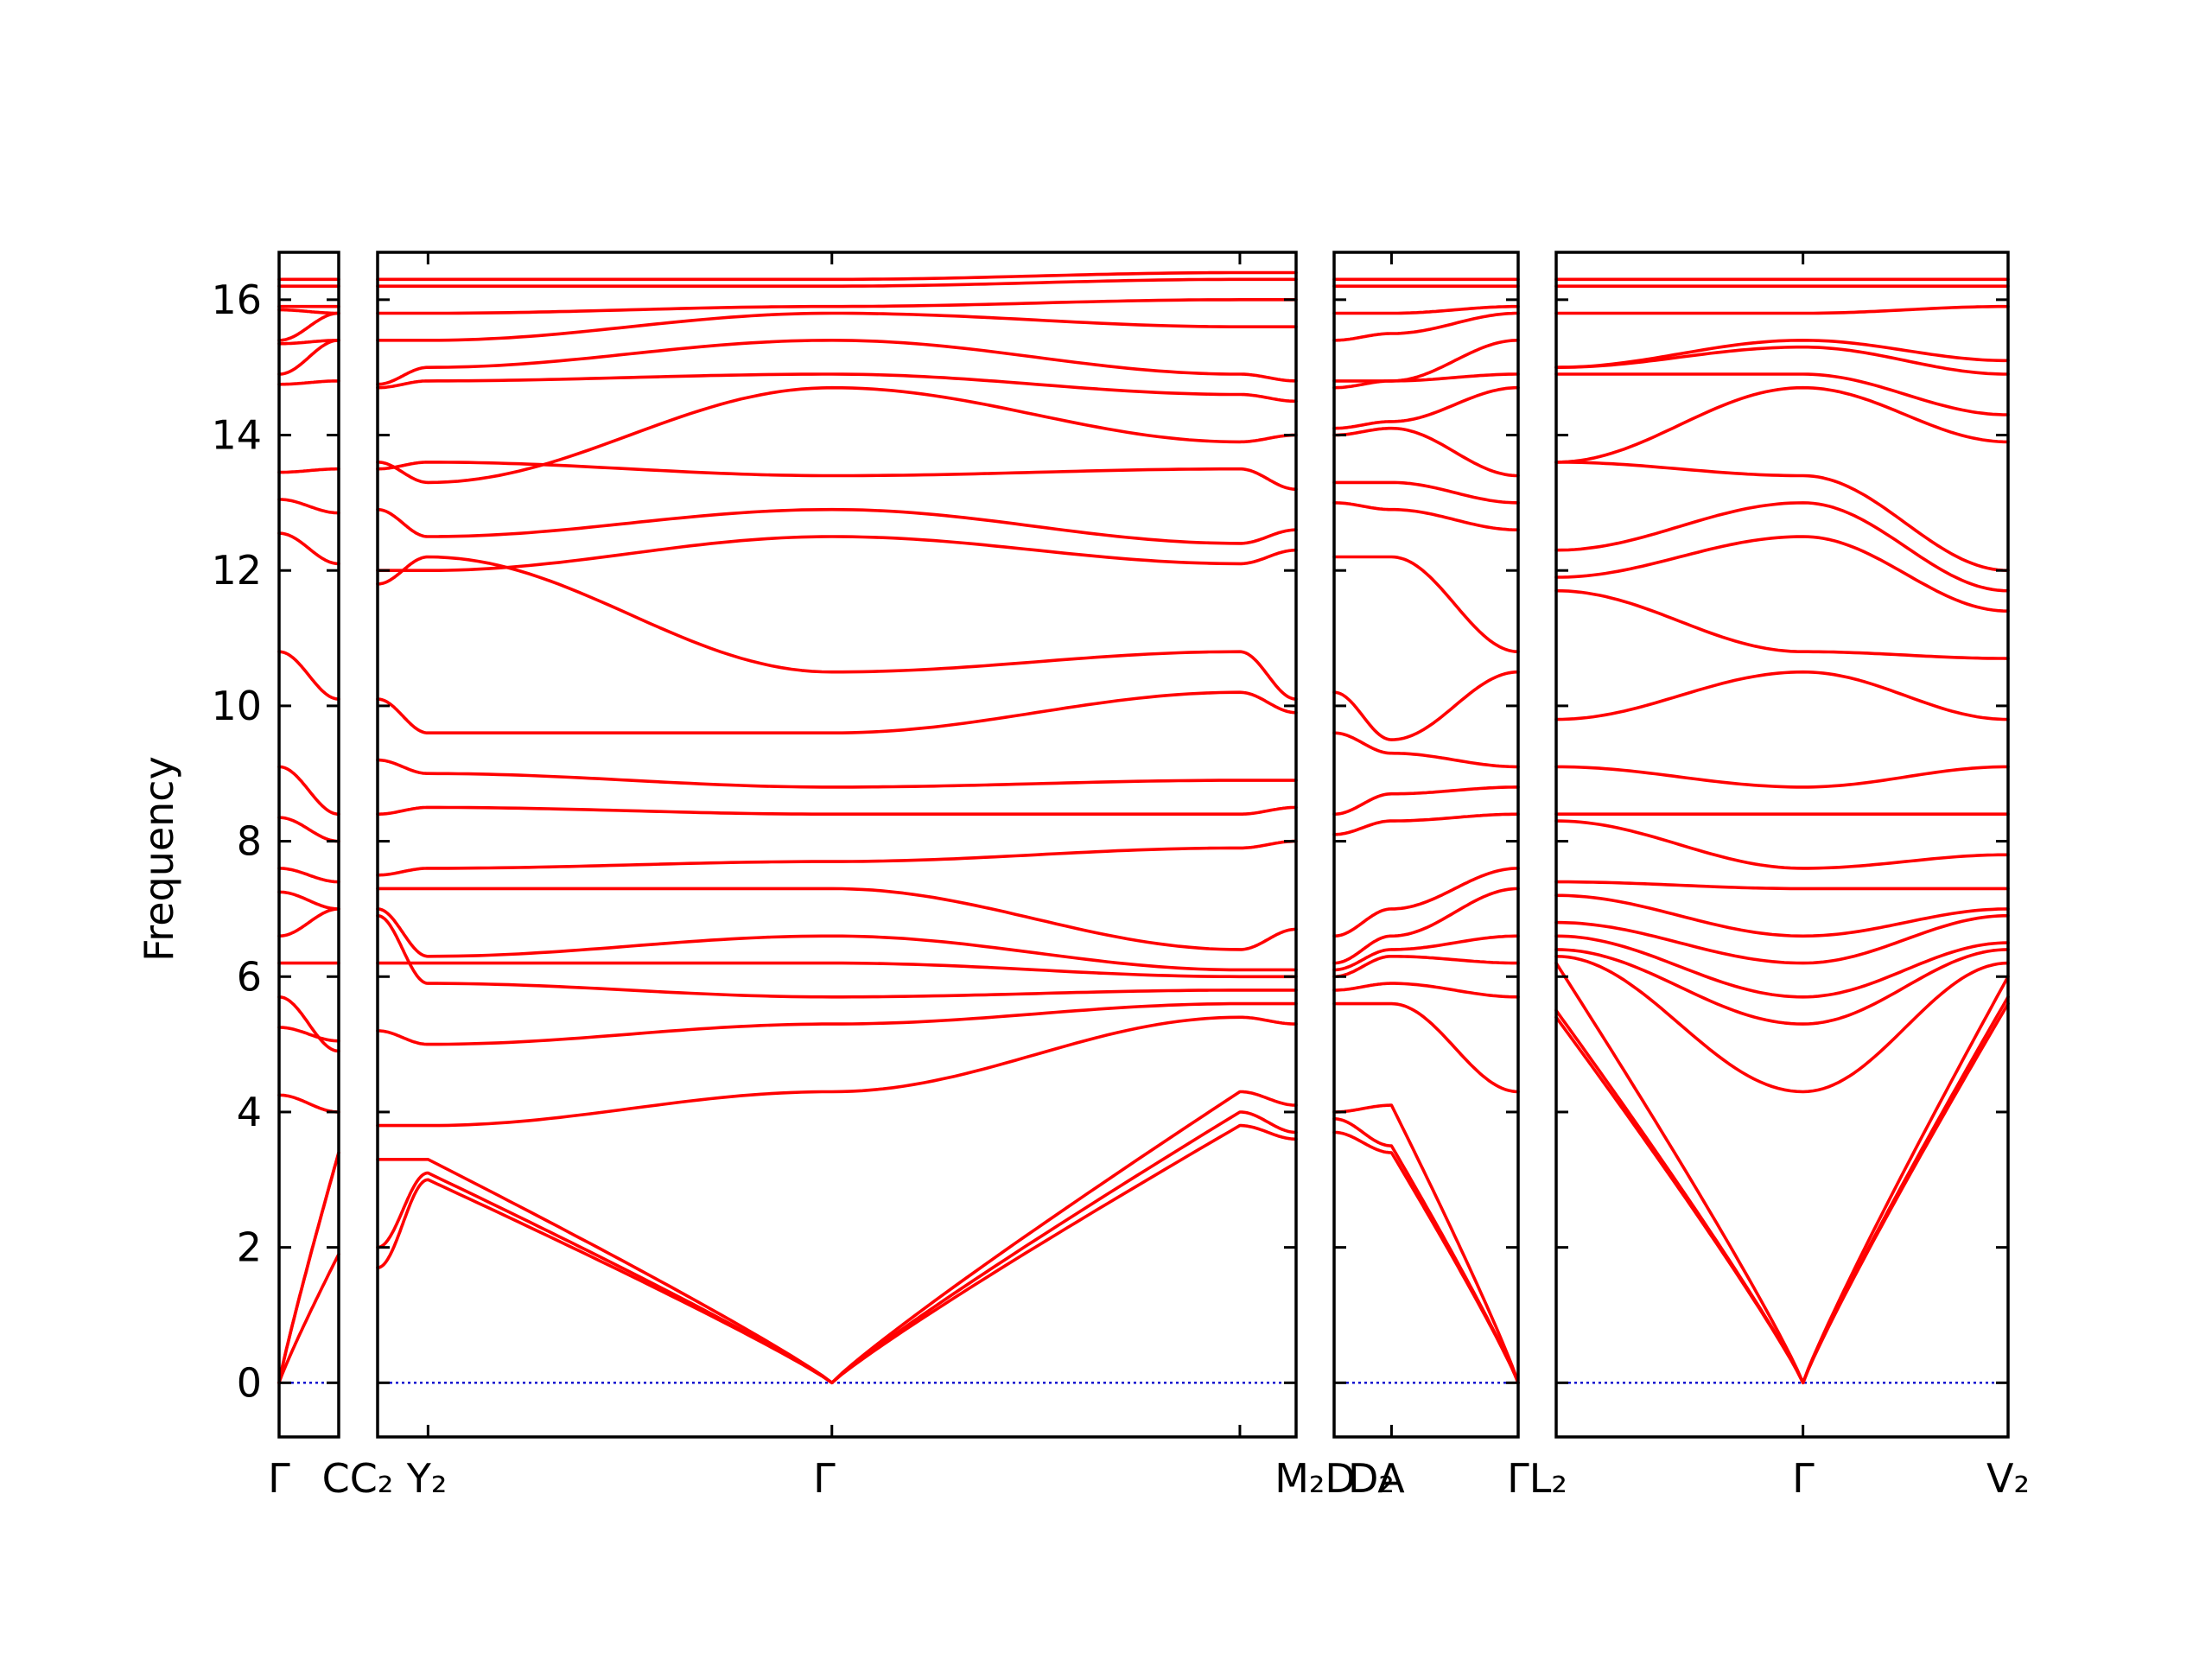 This screenshot has width=2212, height=1659. What do you see at coordinates (249, 1382) in the screenshot?
I see `y-tick-label: 0` at bounding box center [249, 1382].